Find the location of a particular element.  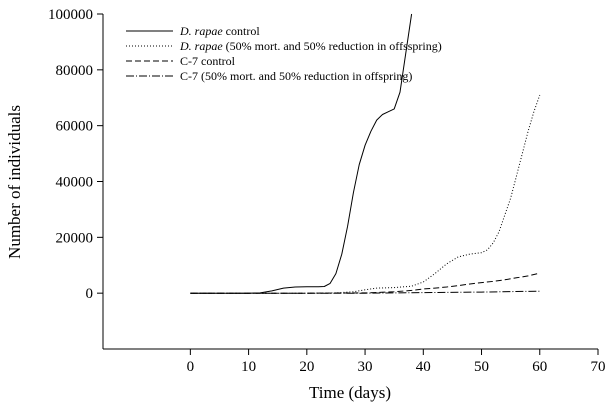

legend-label: C-7 control is located at coordinates (208, 61).